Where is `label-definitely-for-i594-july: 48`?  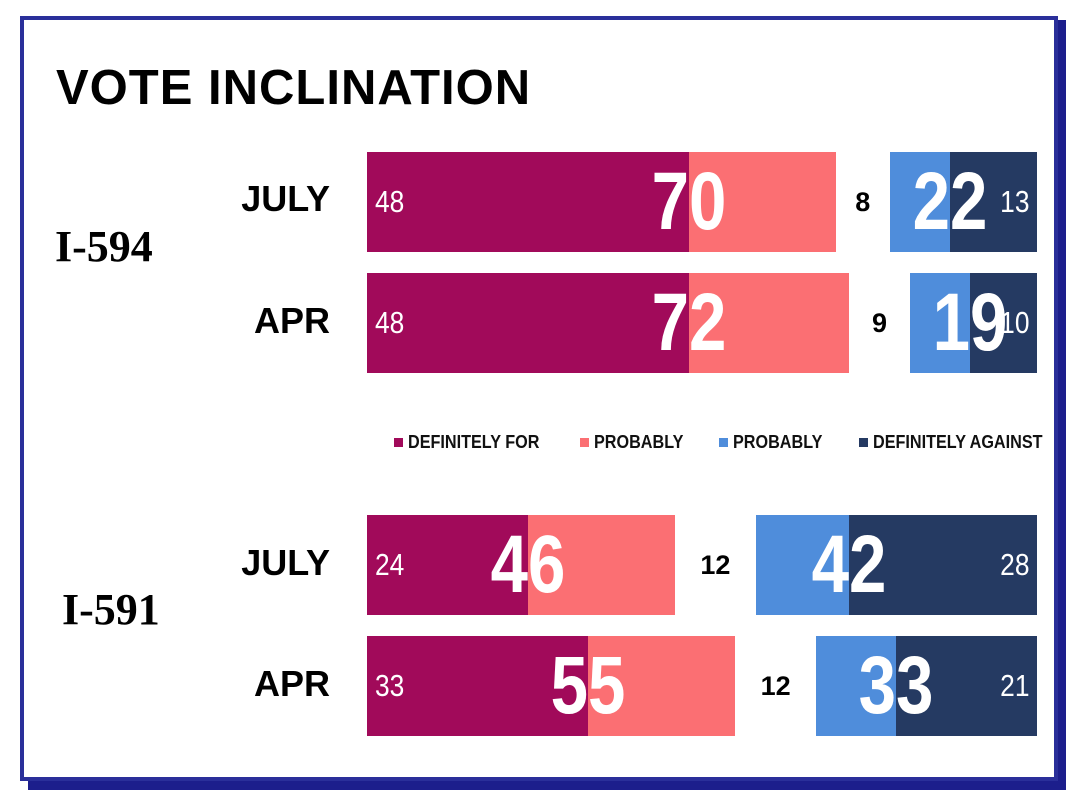 label-definitely-for-i594-july: 48 is located at coordinates (390, 201).